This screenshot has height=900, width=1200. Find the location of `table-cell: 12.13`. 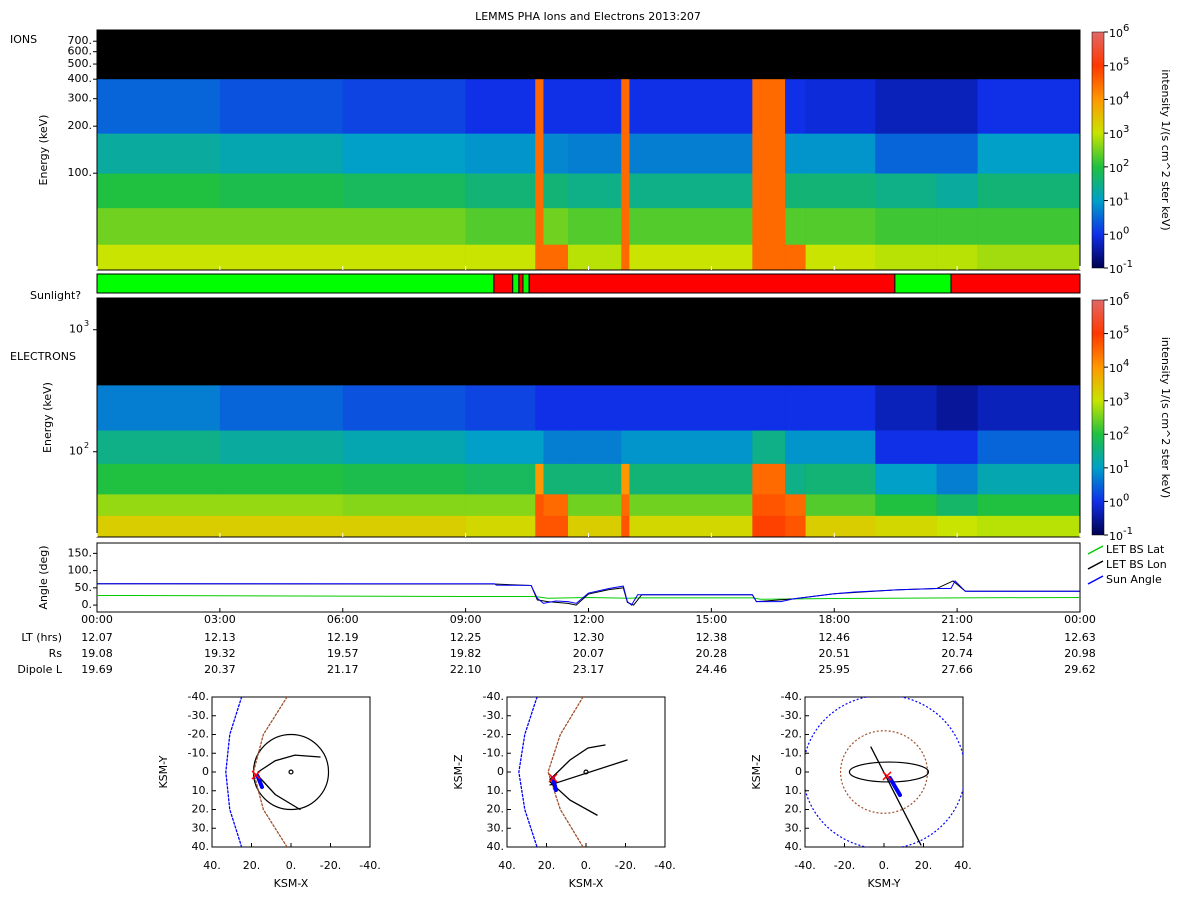

table-cell: 12.13 is located at coordinates (220, 637).